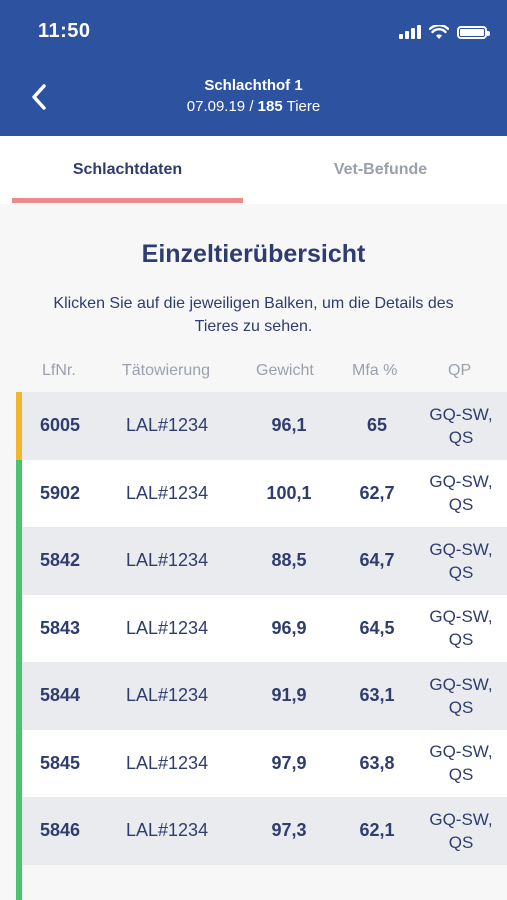 The height and width of the screenshot is (900, 507). I want to click on weight-cell: 100,1, so click(289, 492).